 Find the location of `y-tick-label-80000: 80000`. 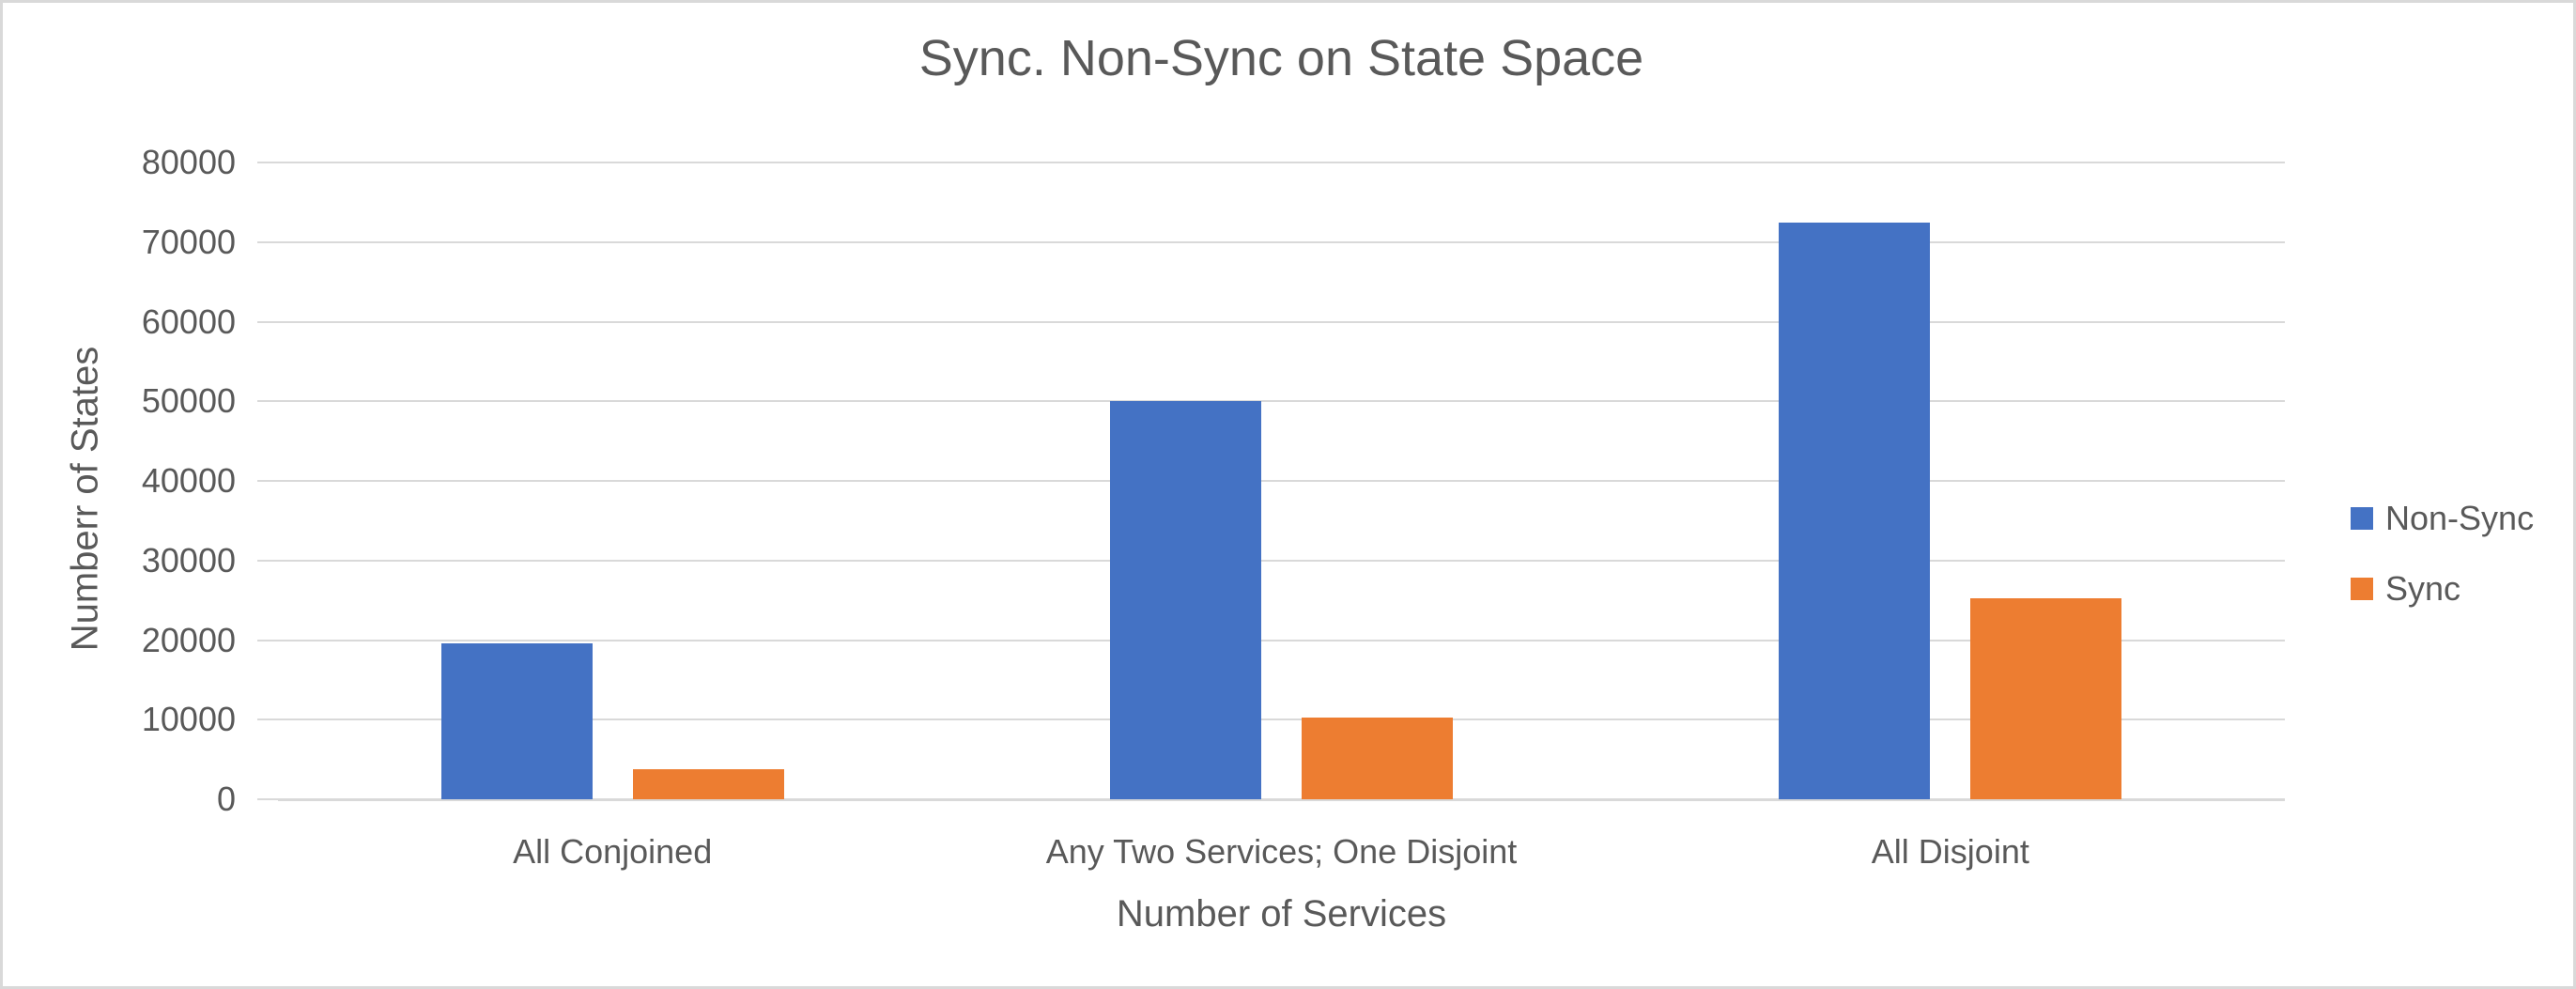

y-tick-label-80000: 80000 is located at coordinates (188, 162).